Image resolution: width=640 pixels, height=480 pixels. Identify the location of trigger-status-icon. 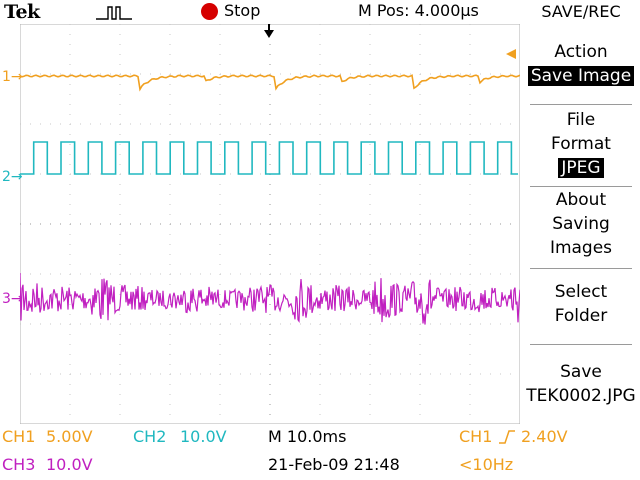
(114, 13).